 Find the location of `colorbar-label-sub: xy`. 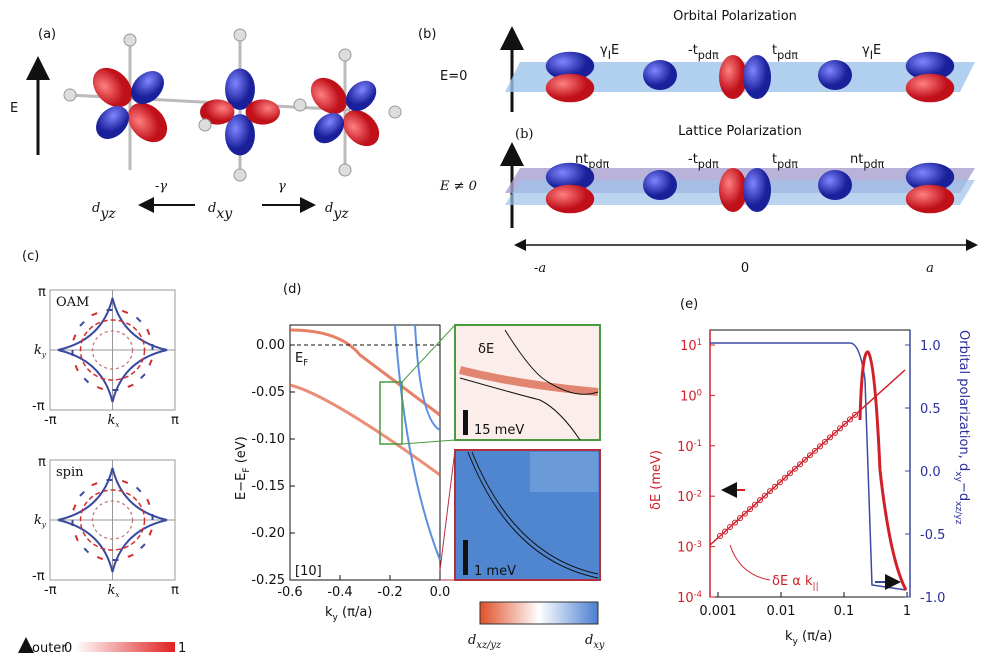

colorbar-label-sub: xy is located at coordinates (599, 645).